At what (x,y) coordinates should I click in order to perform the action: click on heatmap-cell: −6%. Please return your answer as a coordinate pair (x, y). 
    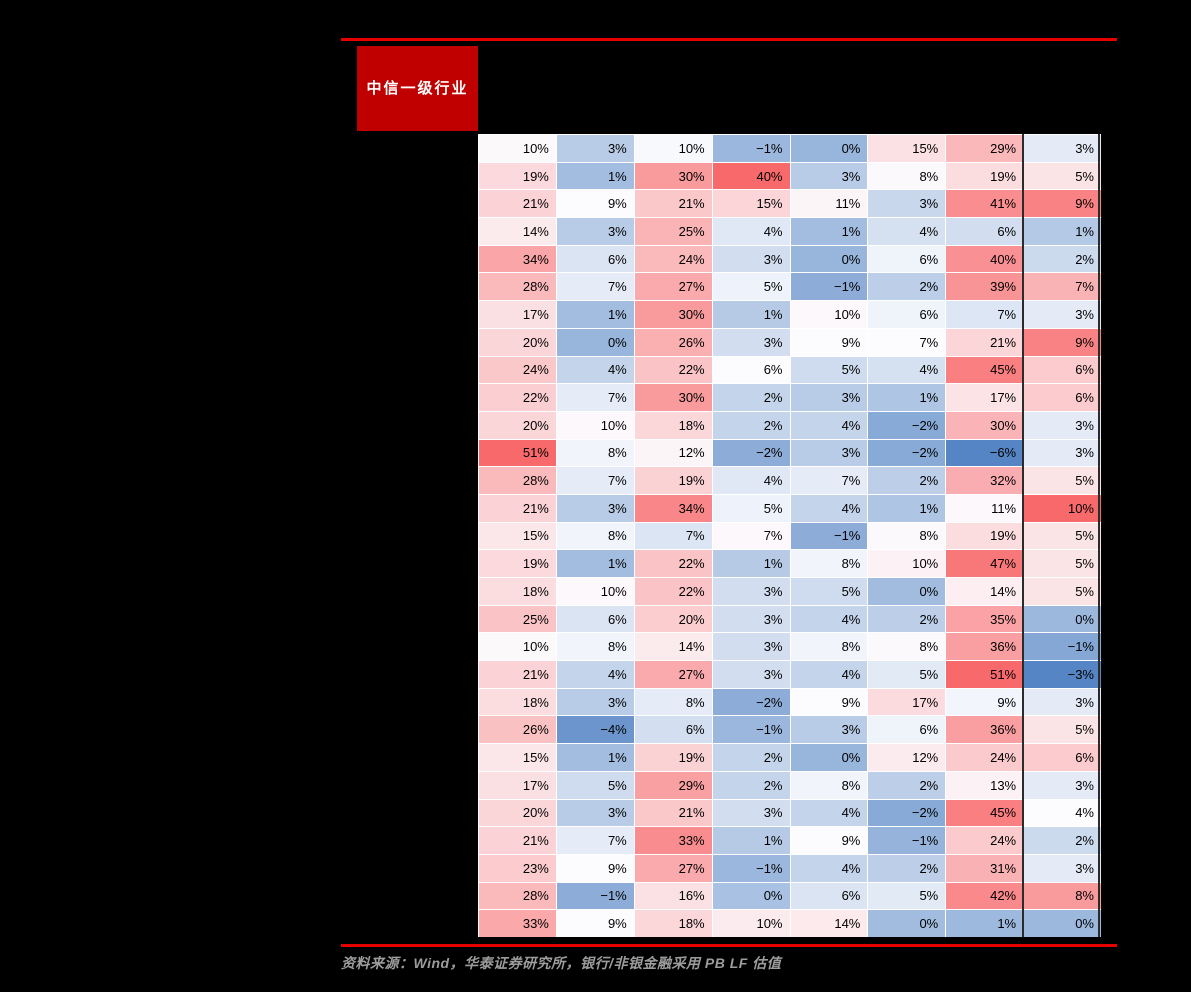
    Looking at the image, I should click on (985, 453).